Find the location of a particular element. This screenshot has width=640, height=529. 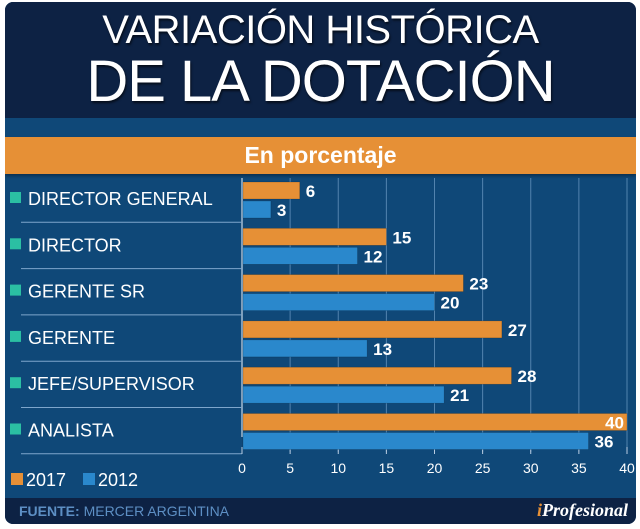

source-value: MERCER ARGENTINA is located at coordinates (156, 511).